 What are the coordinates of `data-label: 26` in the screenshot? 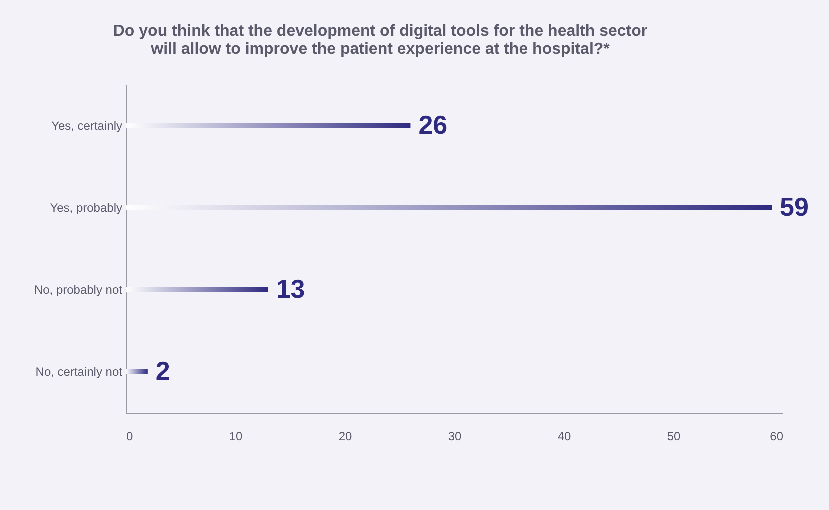 It's located at (433, 125).